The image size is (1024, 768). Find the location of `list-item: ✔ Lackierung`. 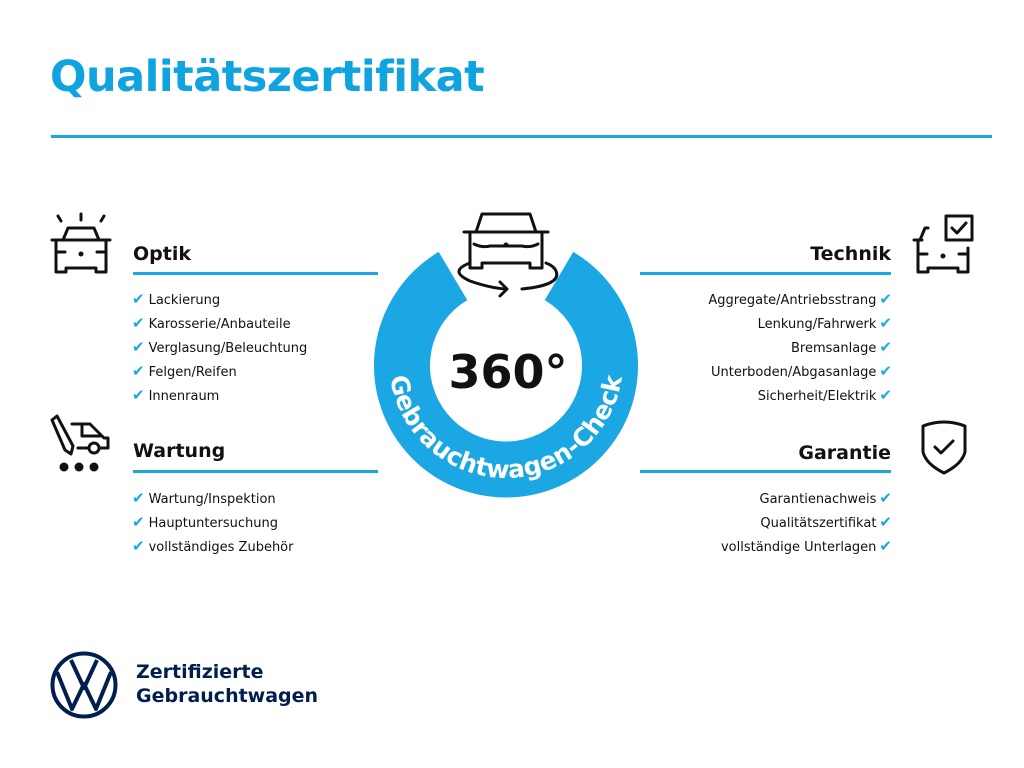

list-item: ✔ Lackierung is located at coordinates (176, 299).